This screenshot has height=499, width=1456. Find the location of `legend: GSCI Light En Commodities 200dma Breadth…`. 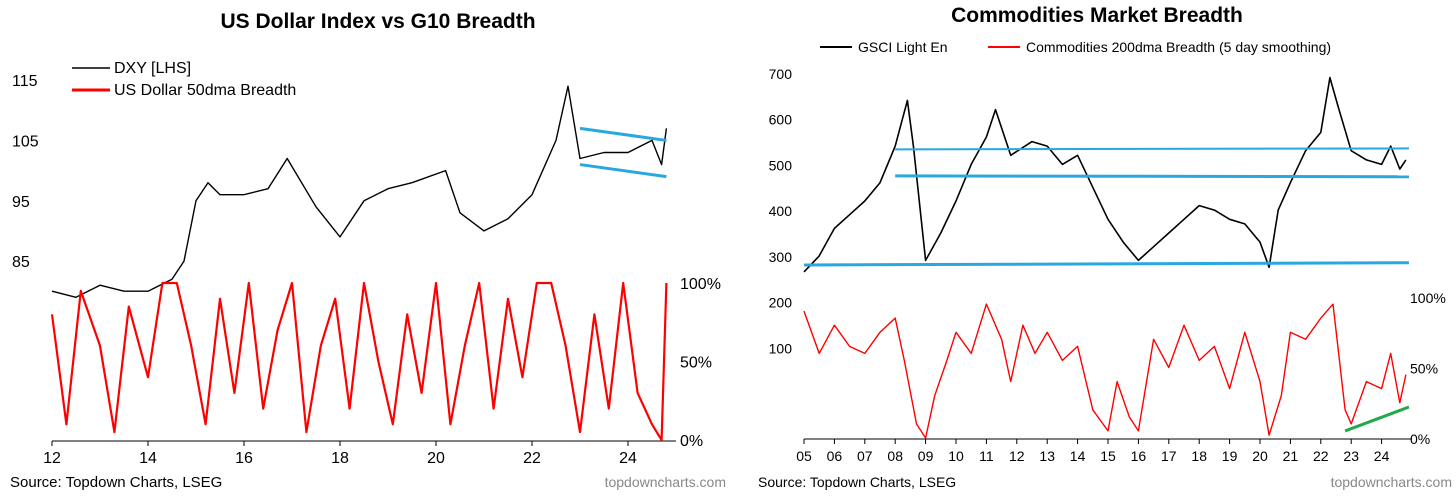

legend: GSCI Light En Commodities 200dma Breadth… is located at coordinates (1075, 47).